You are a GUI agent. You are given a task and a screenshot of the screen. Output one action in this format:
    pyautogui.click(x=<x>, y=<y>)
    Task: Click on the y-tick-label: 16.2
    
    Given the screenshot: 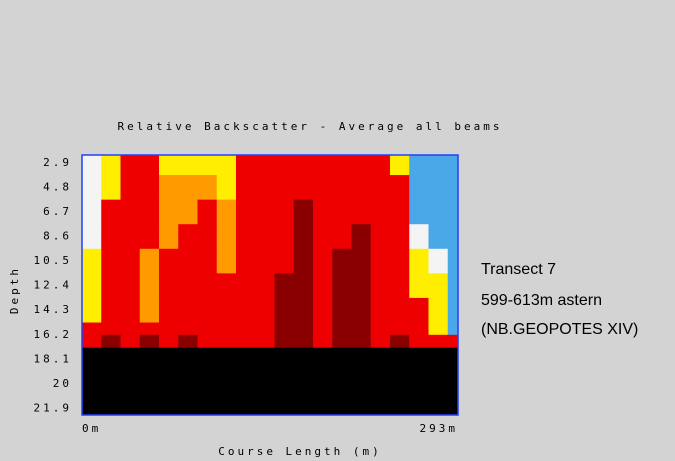 What is the action you would take?
    pyautogui.click(x=53, y=334)
    